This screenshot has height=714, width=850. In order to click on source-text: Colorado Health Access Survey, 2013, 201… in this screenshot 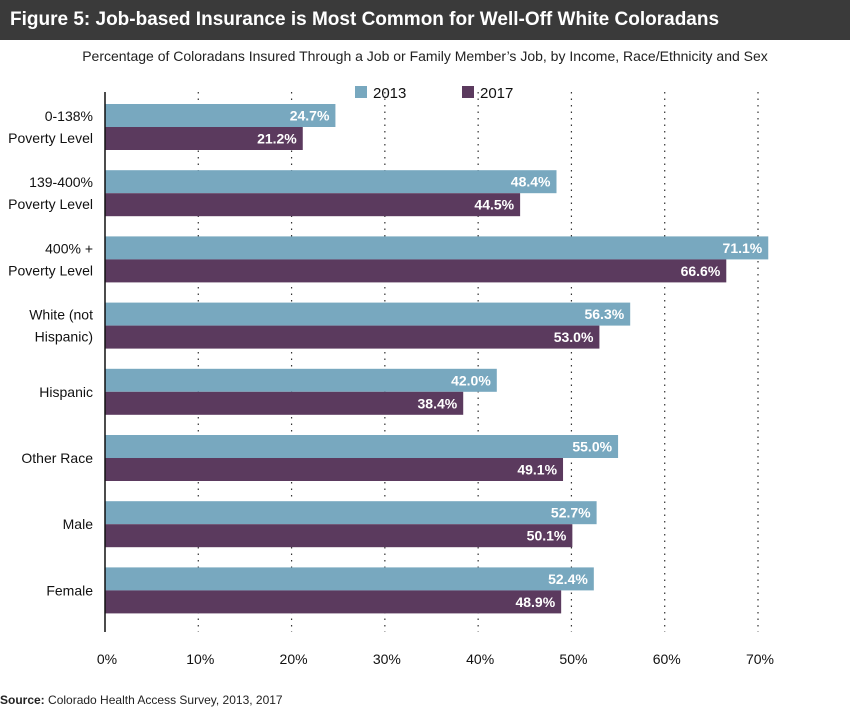, I will do `click(163, 700)`.